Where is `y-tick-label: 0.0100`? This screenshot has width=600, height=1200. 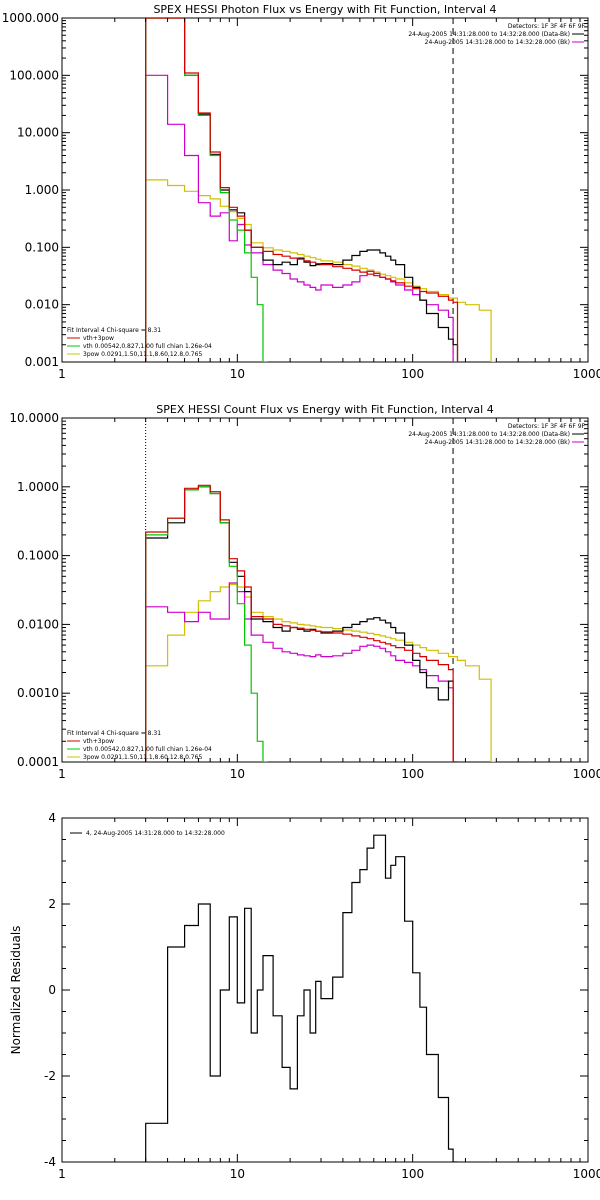
y-tick-label: 0.0100 is located at coordinates (38, 624).